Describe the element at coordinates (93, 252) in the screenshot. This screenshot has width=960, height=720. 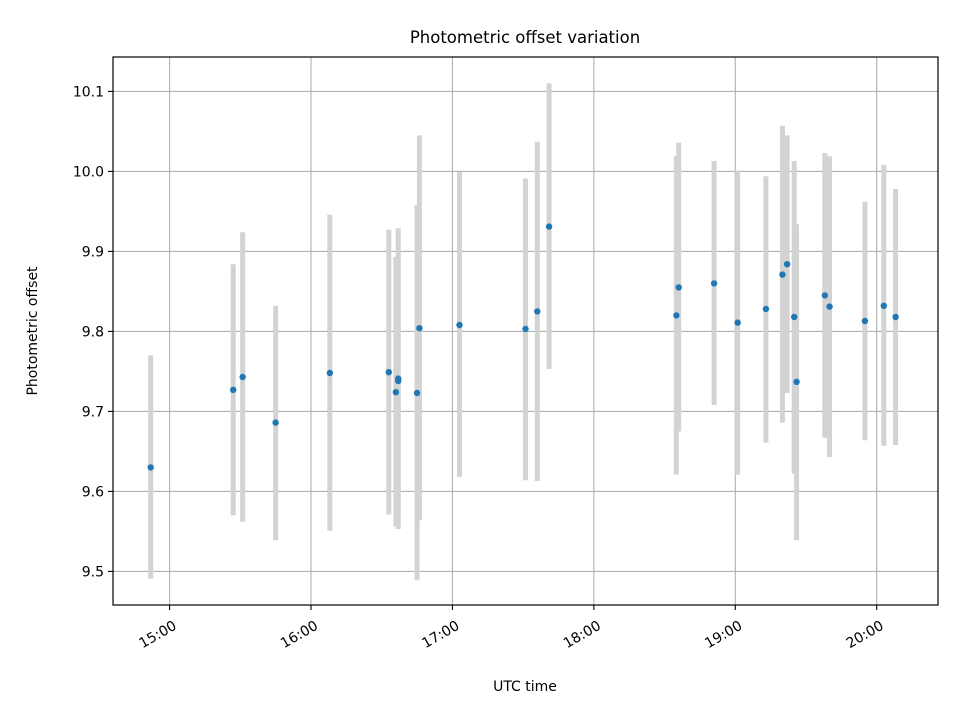
I see `y-tick-label: 9.9` at that location.